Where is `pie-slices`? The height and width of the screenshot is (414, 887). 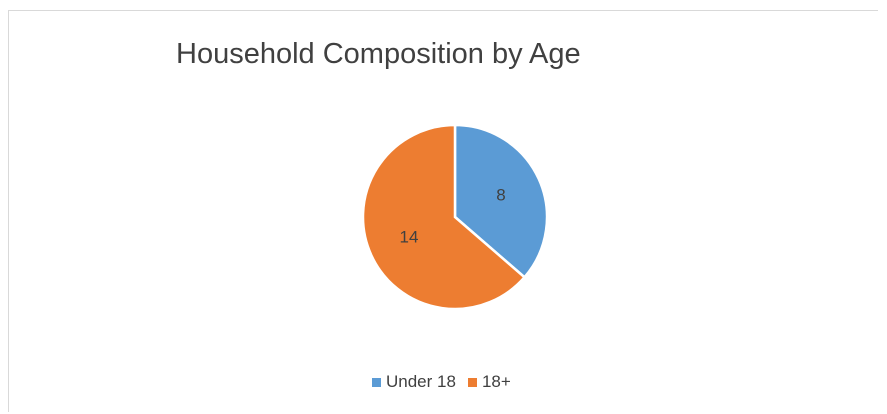 pie-slices is located at coordinates (455, 217).